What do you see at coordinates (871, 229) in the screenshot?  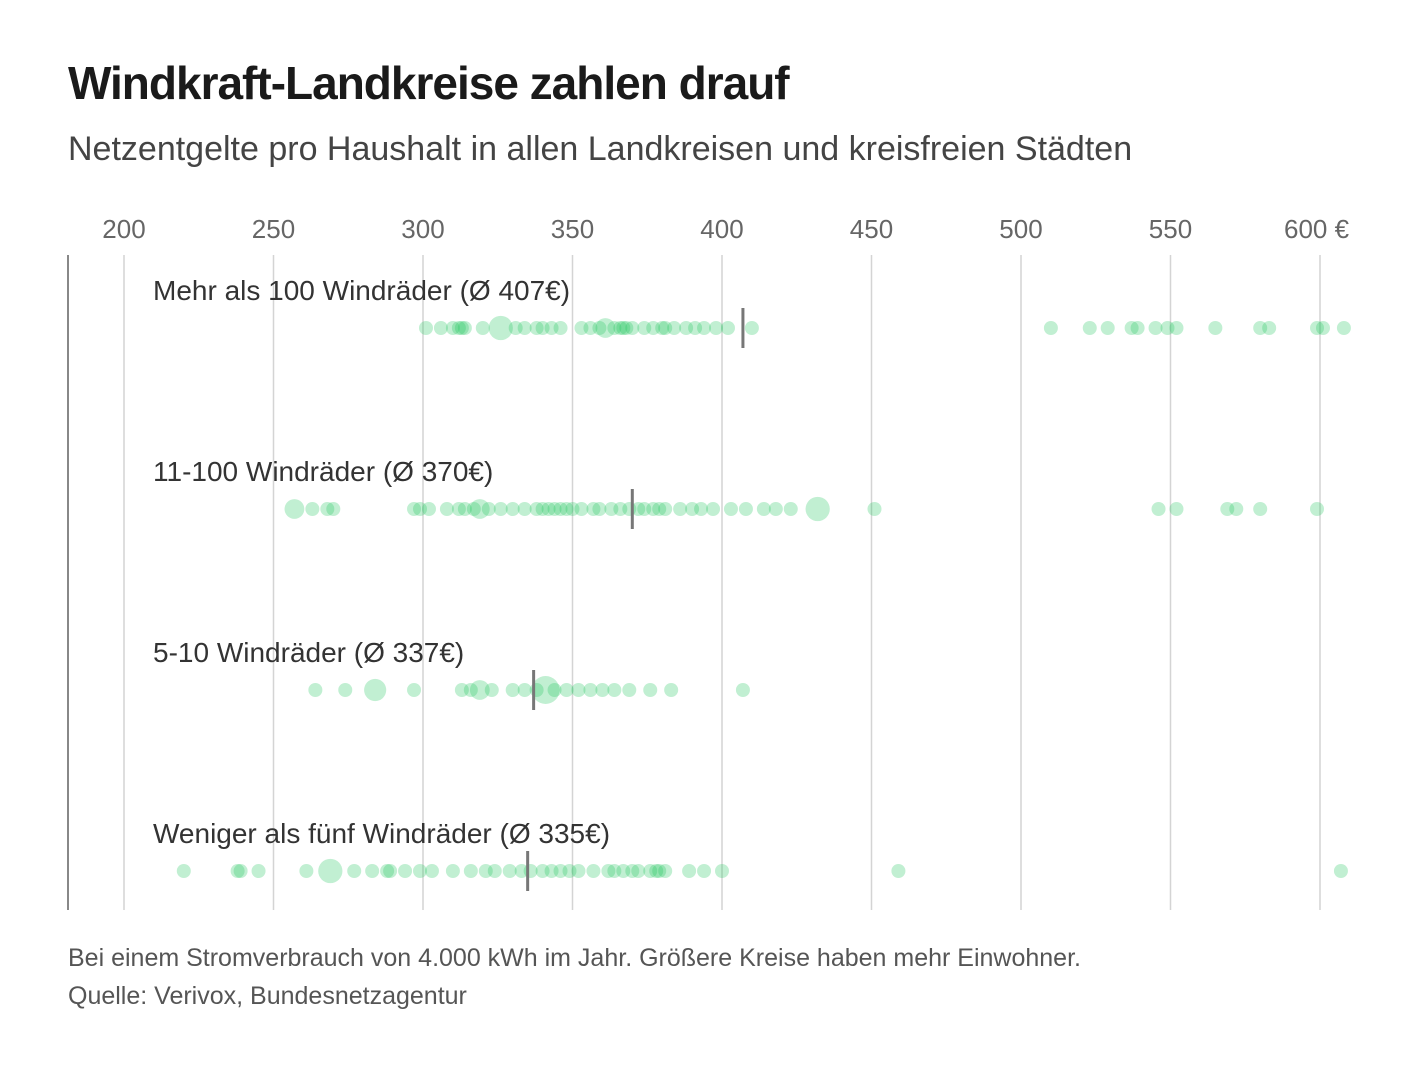 I see `x-tick-label: 450` at bounding box center [871, 229].